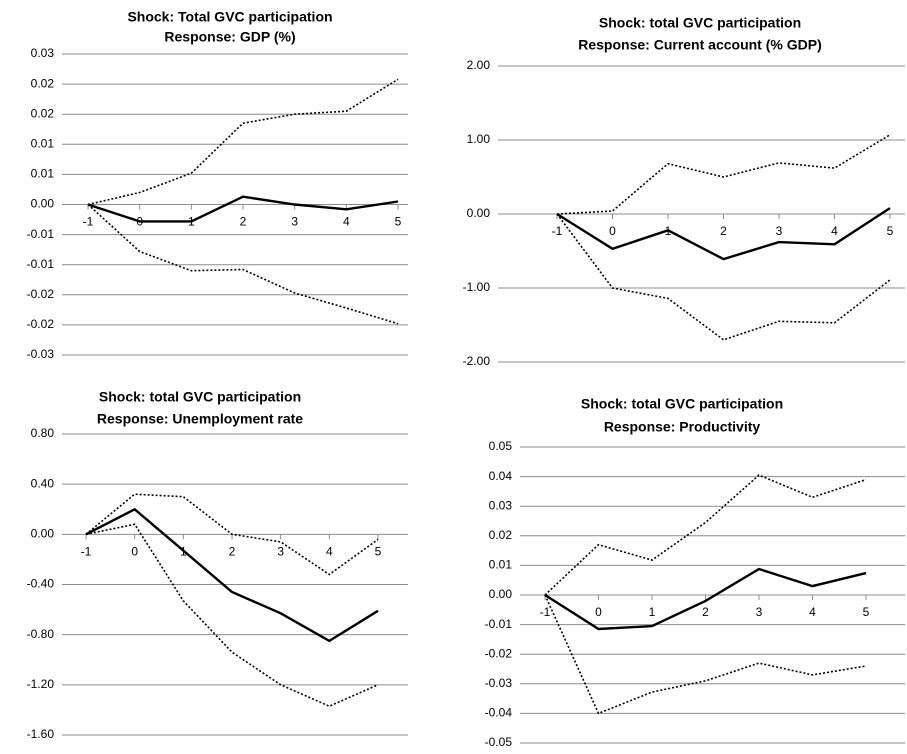 The image size is (907, 754). I want to click on y-tick-label: -1.60, so click(41, 734).